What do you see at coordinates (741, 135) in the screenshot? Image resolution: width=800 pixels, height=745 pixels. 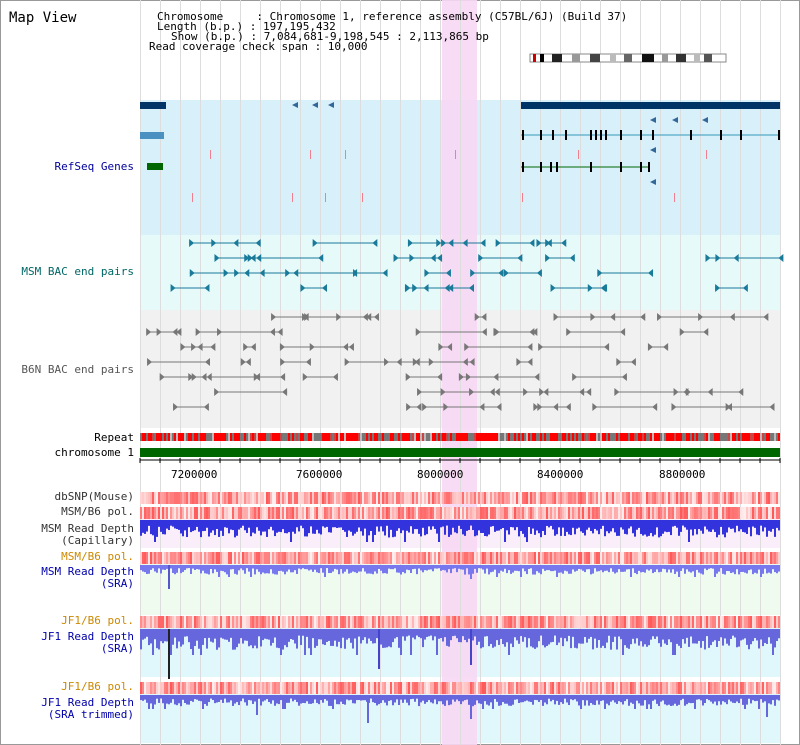 I see `exon` at bounding box center [741, 135].